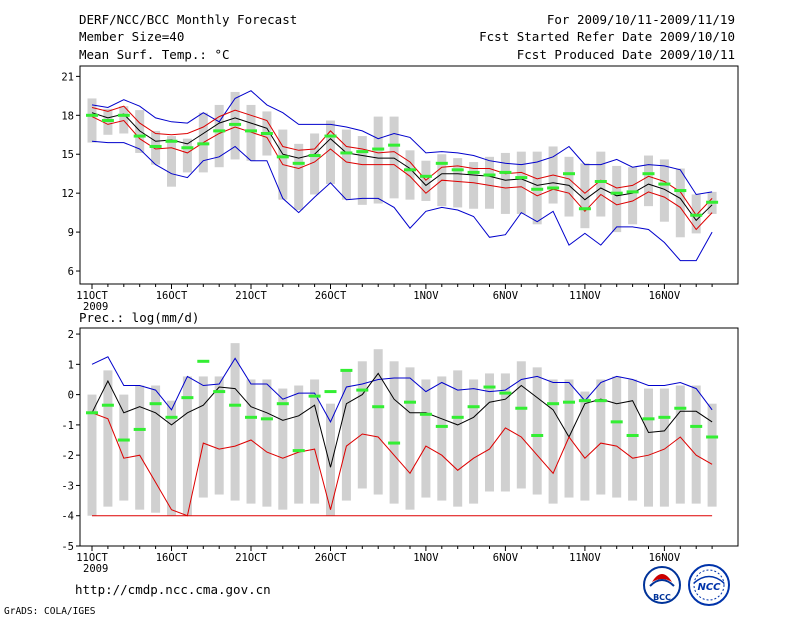 This screenshot has width=800, height=618. What do you see at coordinates (172, 296) in the screenshot?
I see `temp-x-tick-label: 16OCT` at bounding box center [172, 296].